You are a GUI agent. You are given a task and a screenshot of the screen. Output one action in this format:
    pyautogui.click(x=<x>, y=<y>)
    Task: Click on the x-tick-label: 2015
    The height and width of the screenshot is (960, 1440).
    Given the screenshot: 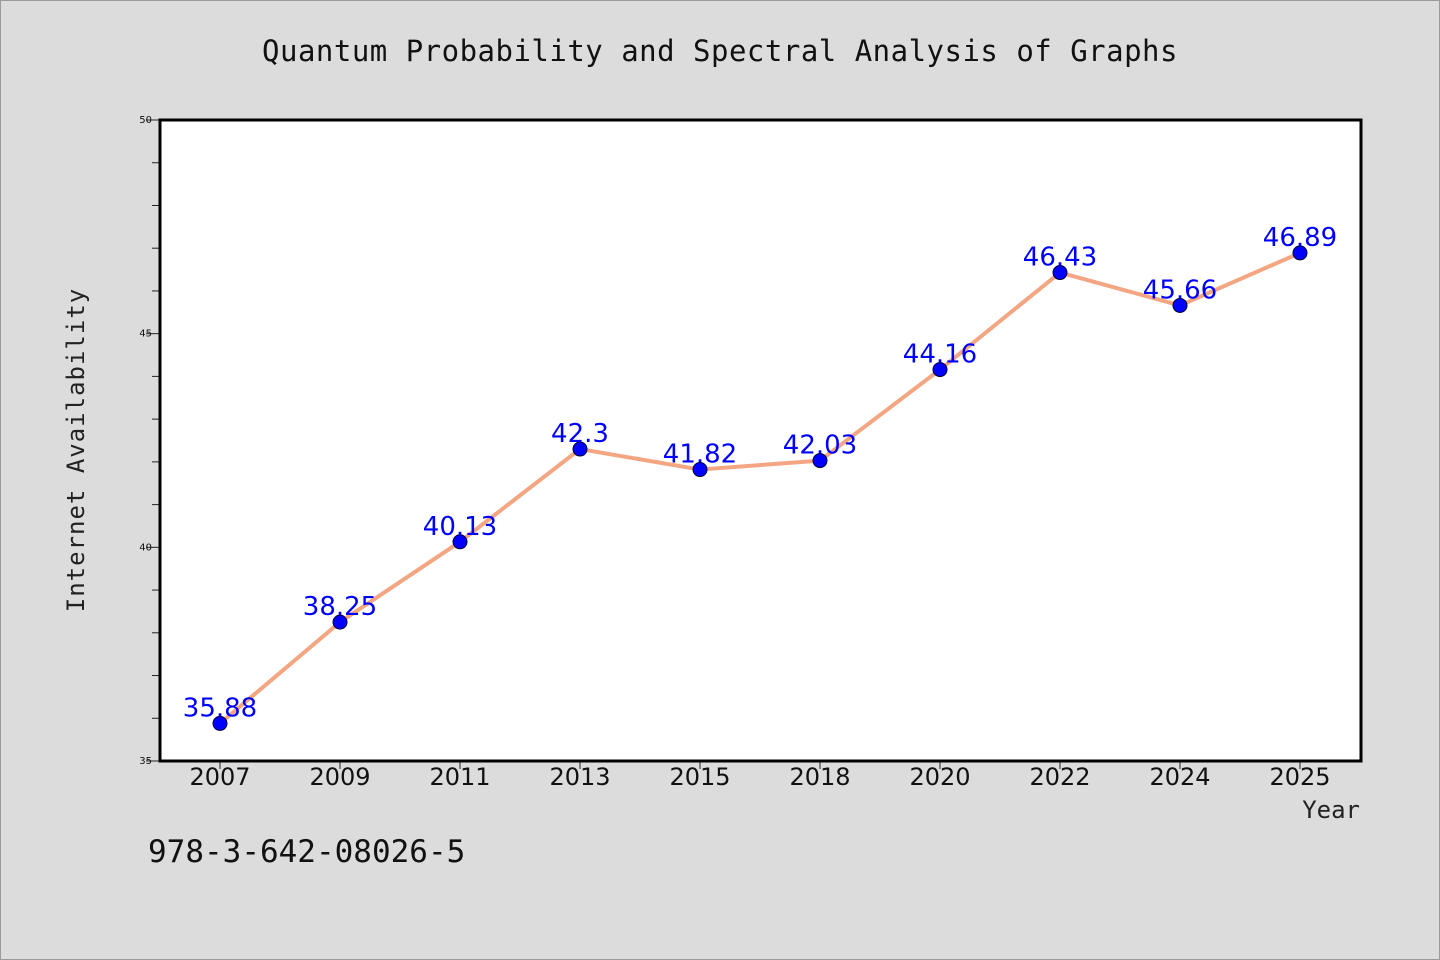 What is the action you would take?
    pyautogui.click(x=699, y=777)
    